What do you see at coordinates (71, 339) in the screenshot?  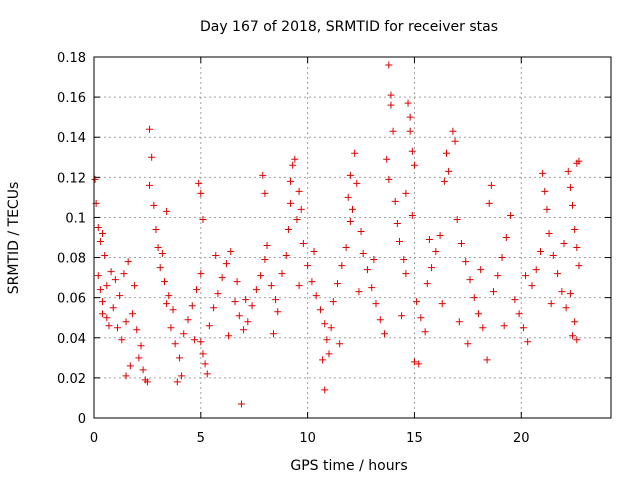 I see `y-tick-label: 0.04` at bounding box center [71, 339].